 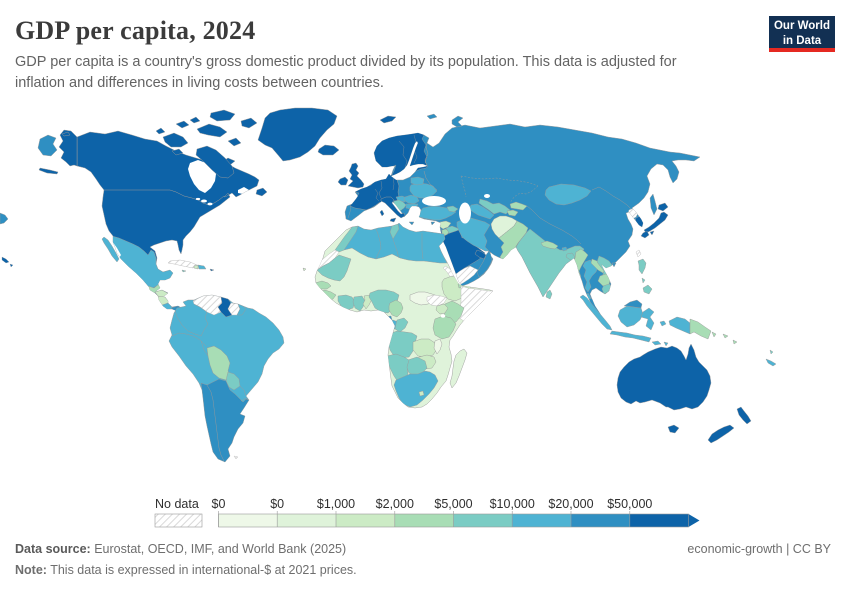 What do you see at coordinates (570, 504) in the screenshot?
I see `svg-text: $20,000` at bounding box center [570, 504].